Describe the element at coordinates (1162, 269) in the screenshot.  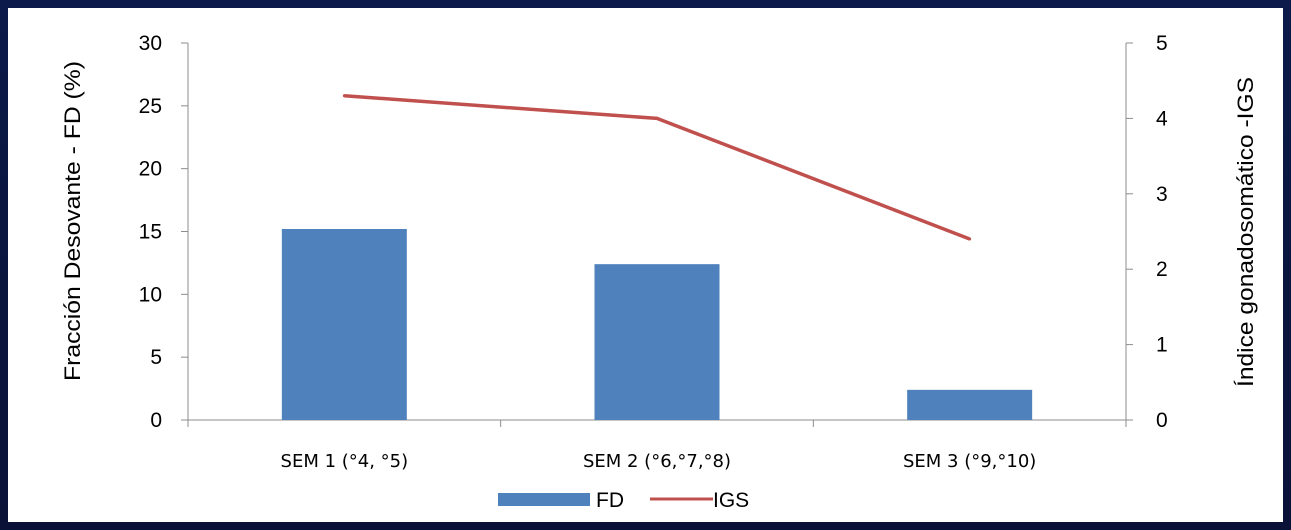
I see `right-tick-label: 2` at that location.